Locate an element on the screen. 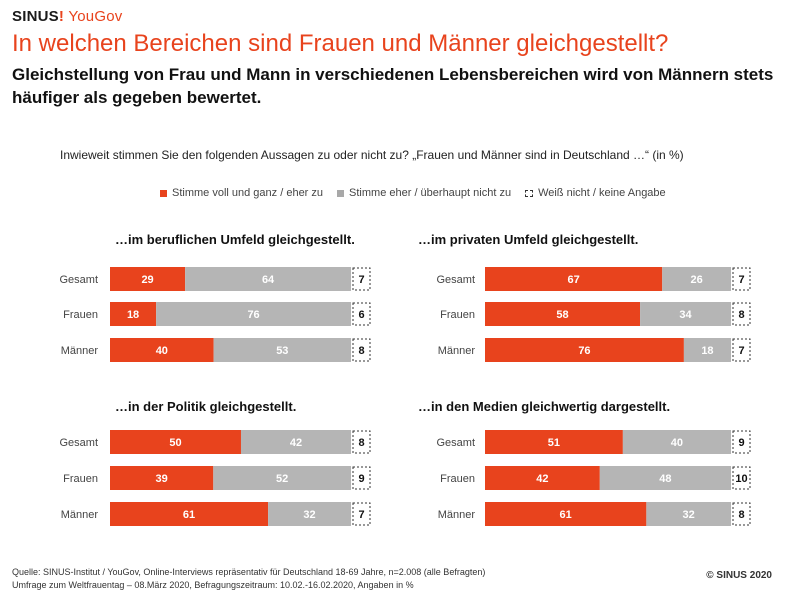 The image size is (800, 600). value-label-agree-2-1: 39 is located at coordinates (162, 479).